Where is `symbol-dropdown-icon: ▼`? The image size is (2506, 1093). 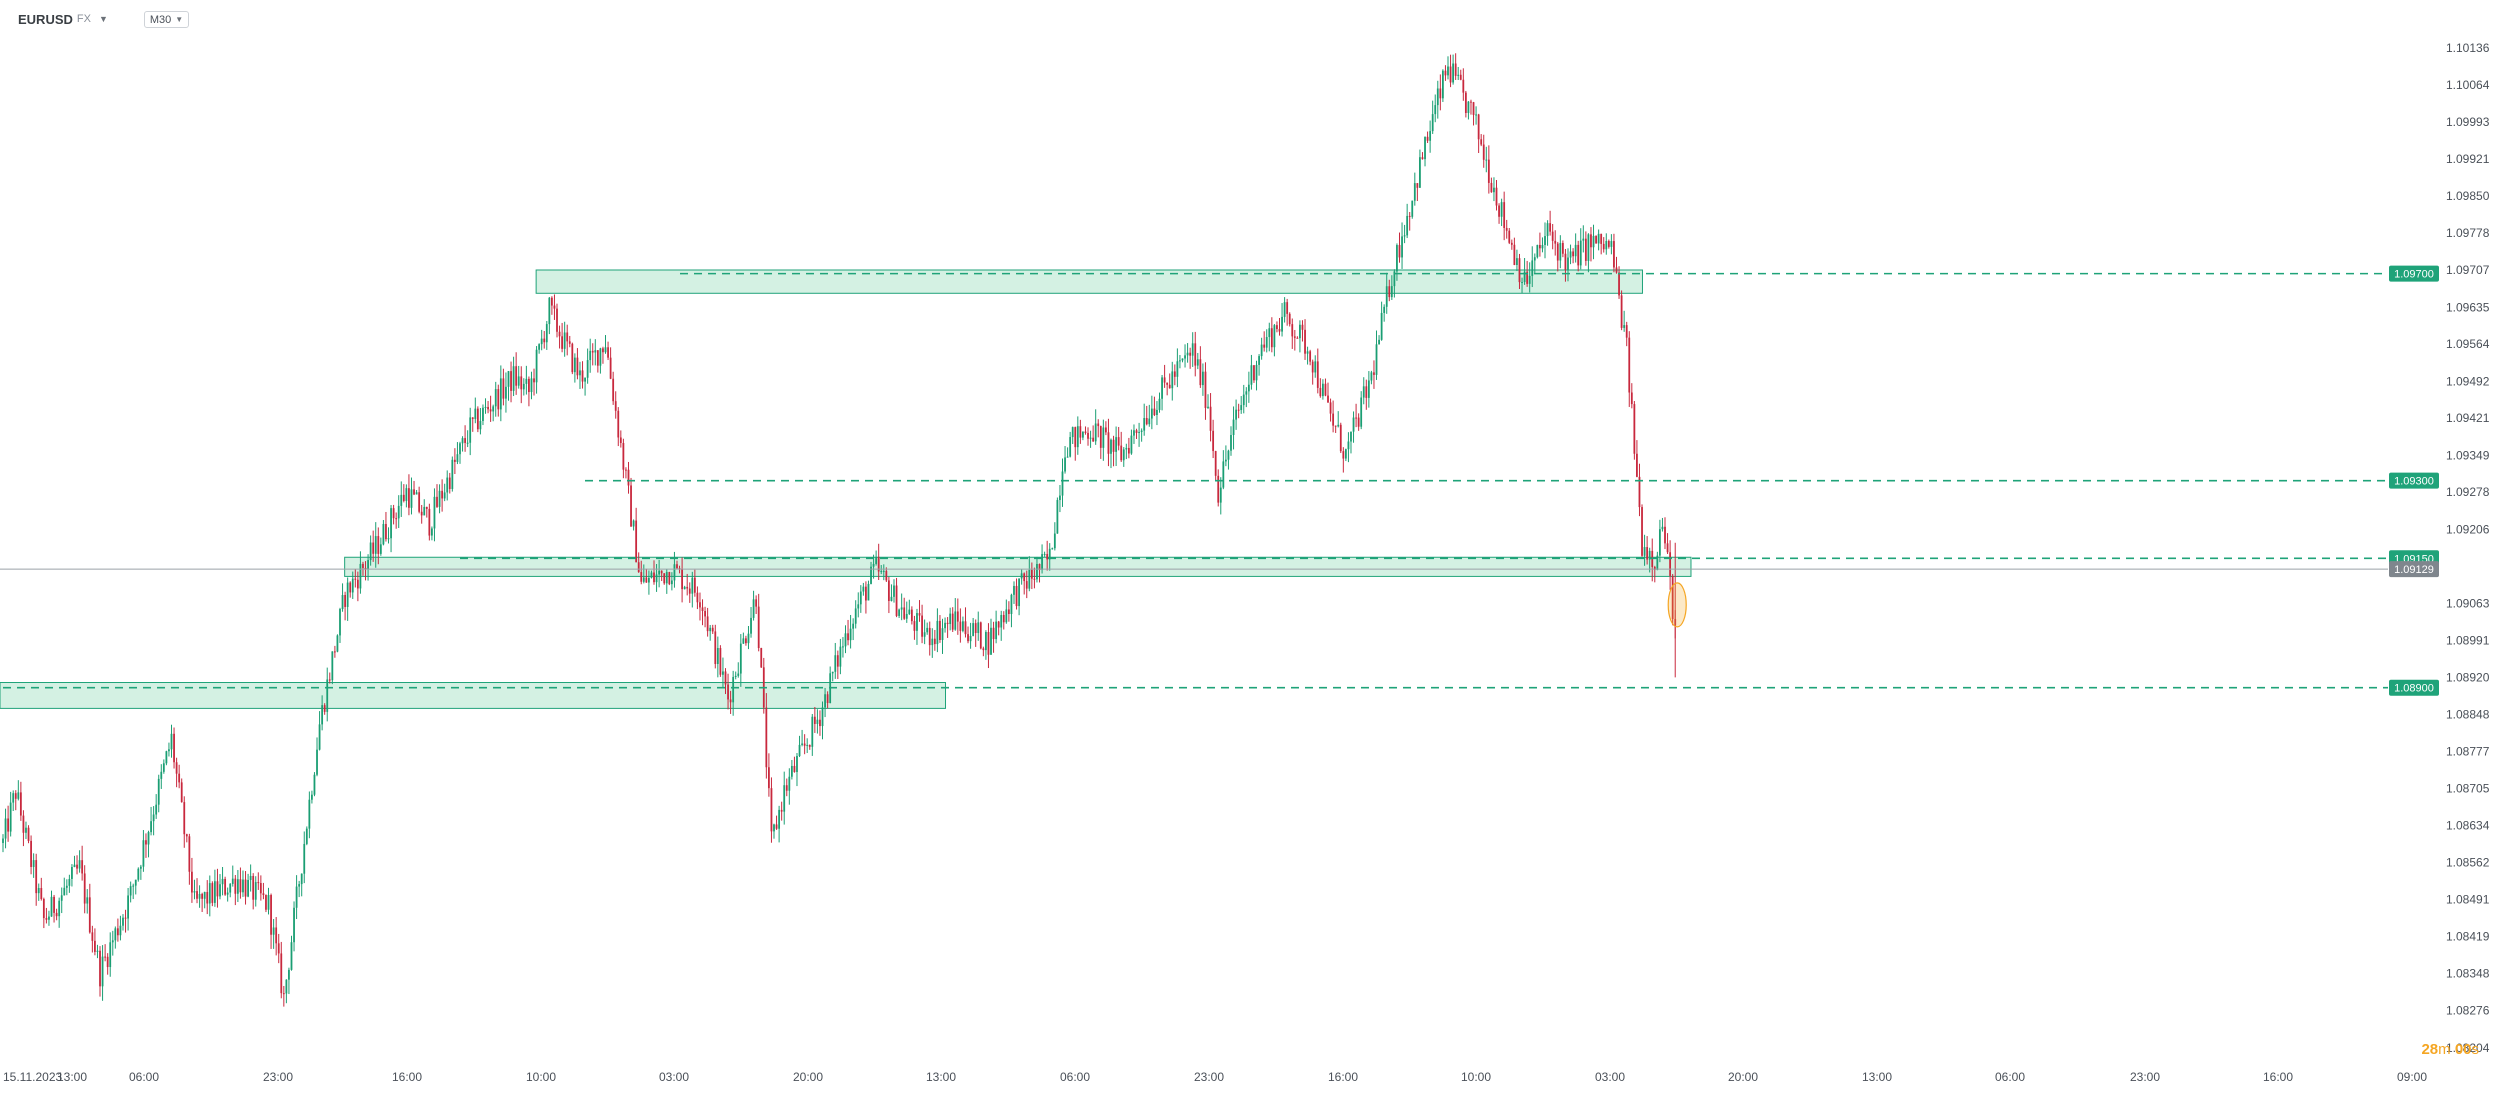 symbol-dropdown-icon: ▼ is located at coordinates (103, 19).